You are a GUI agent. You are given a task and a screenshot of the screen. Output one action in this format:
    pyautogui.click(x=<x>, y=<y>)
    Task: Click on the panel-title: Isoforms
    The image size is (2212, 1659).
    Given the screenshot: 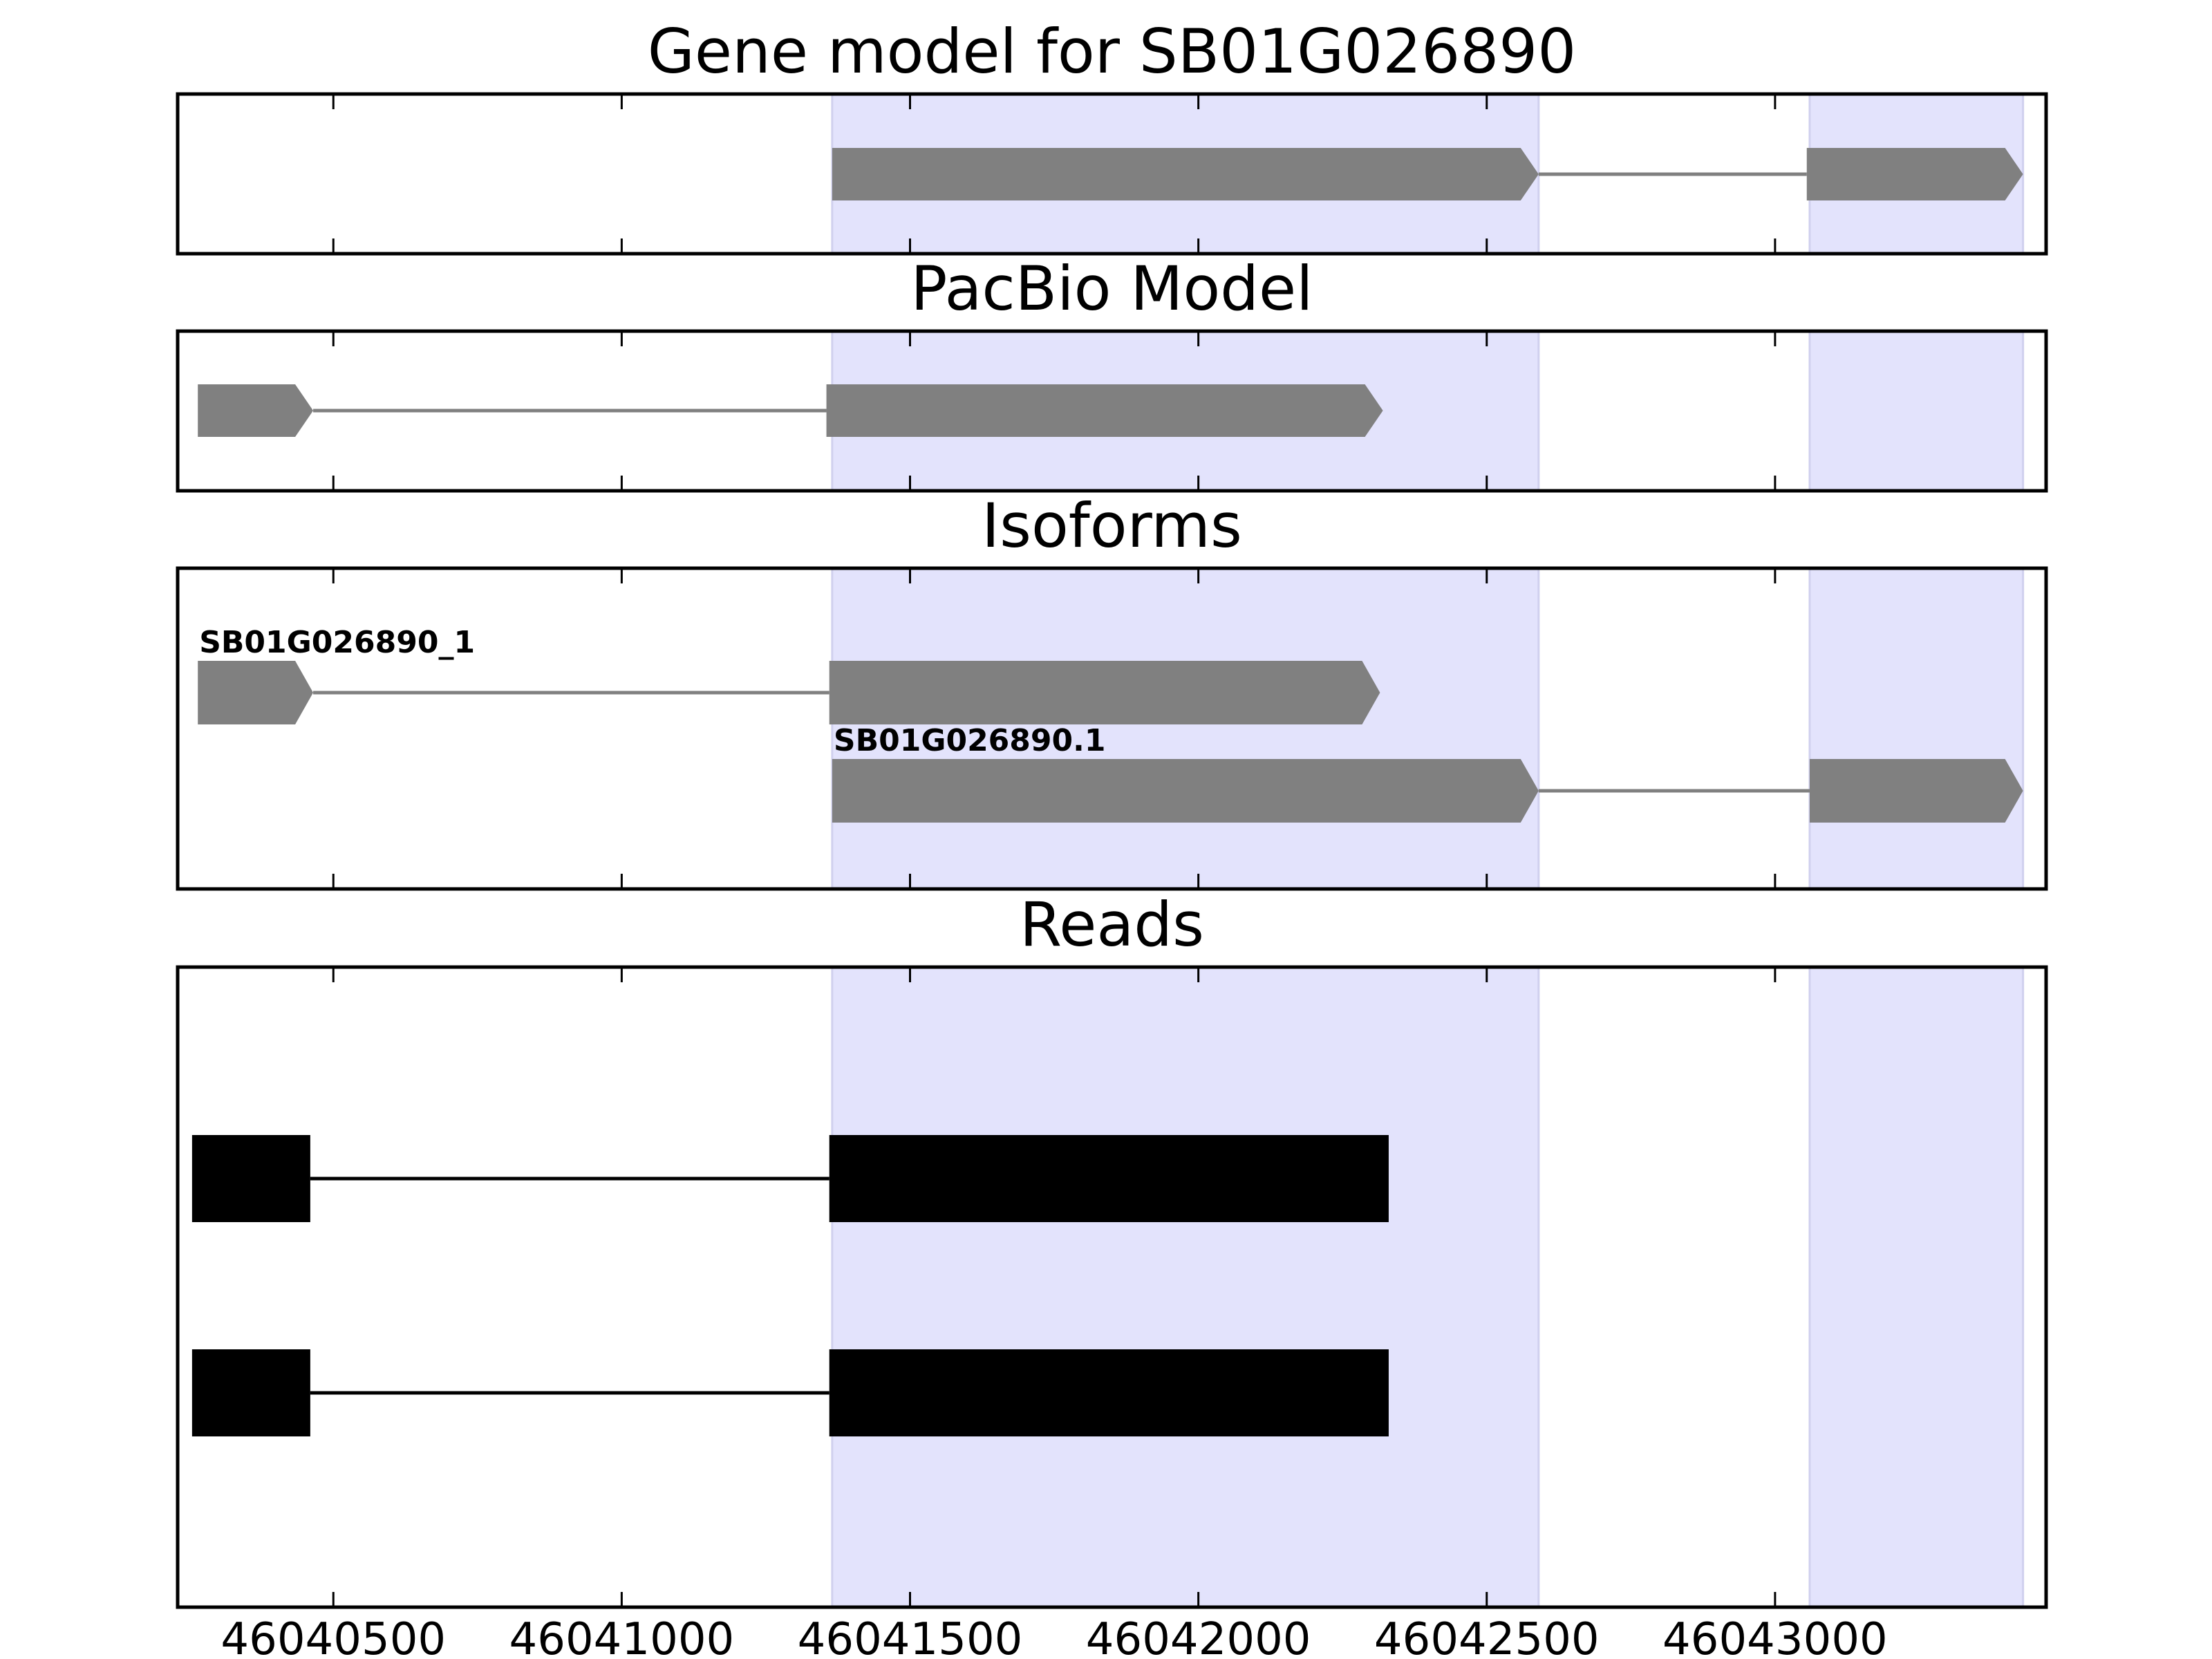 What is the action you would take?
    pyautogui.click(x=1112, y=525)
    